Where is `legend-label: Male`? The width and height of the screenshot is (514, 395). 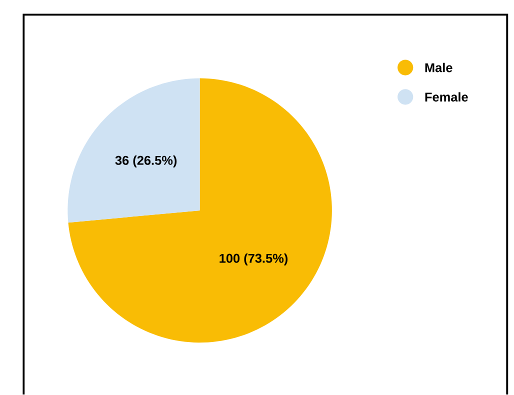 legend-label: Male is located at coordinates (438, 67).